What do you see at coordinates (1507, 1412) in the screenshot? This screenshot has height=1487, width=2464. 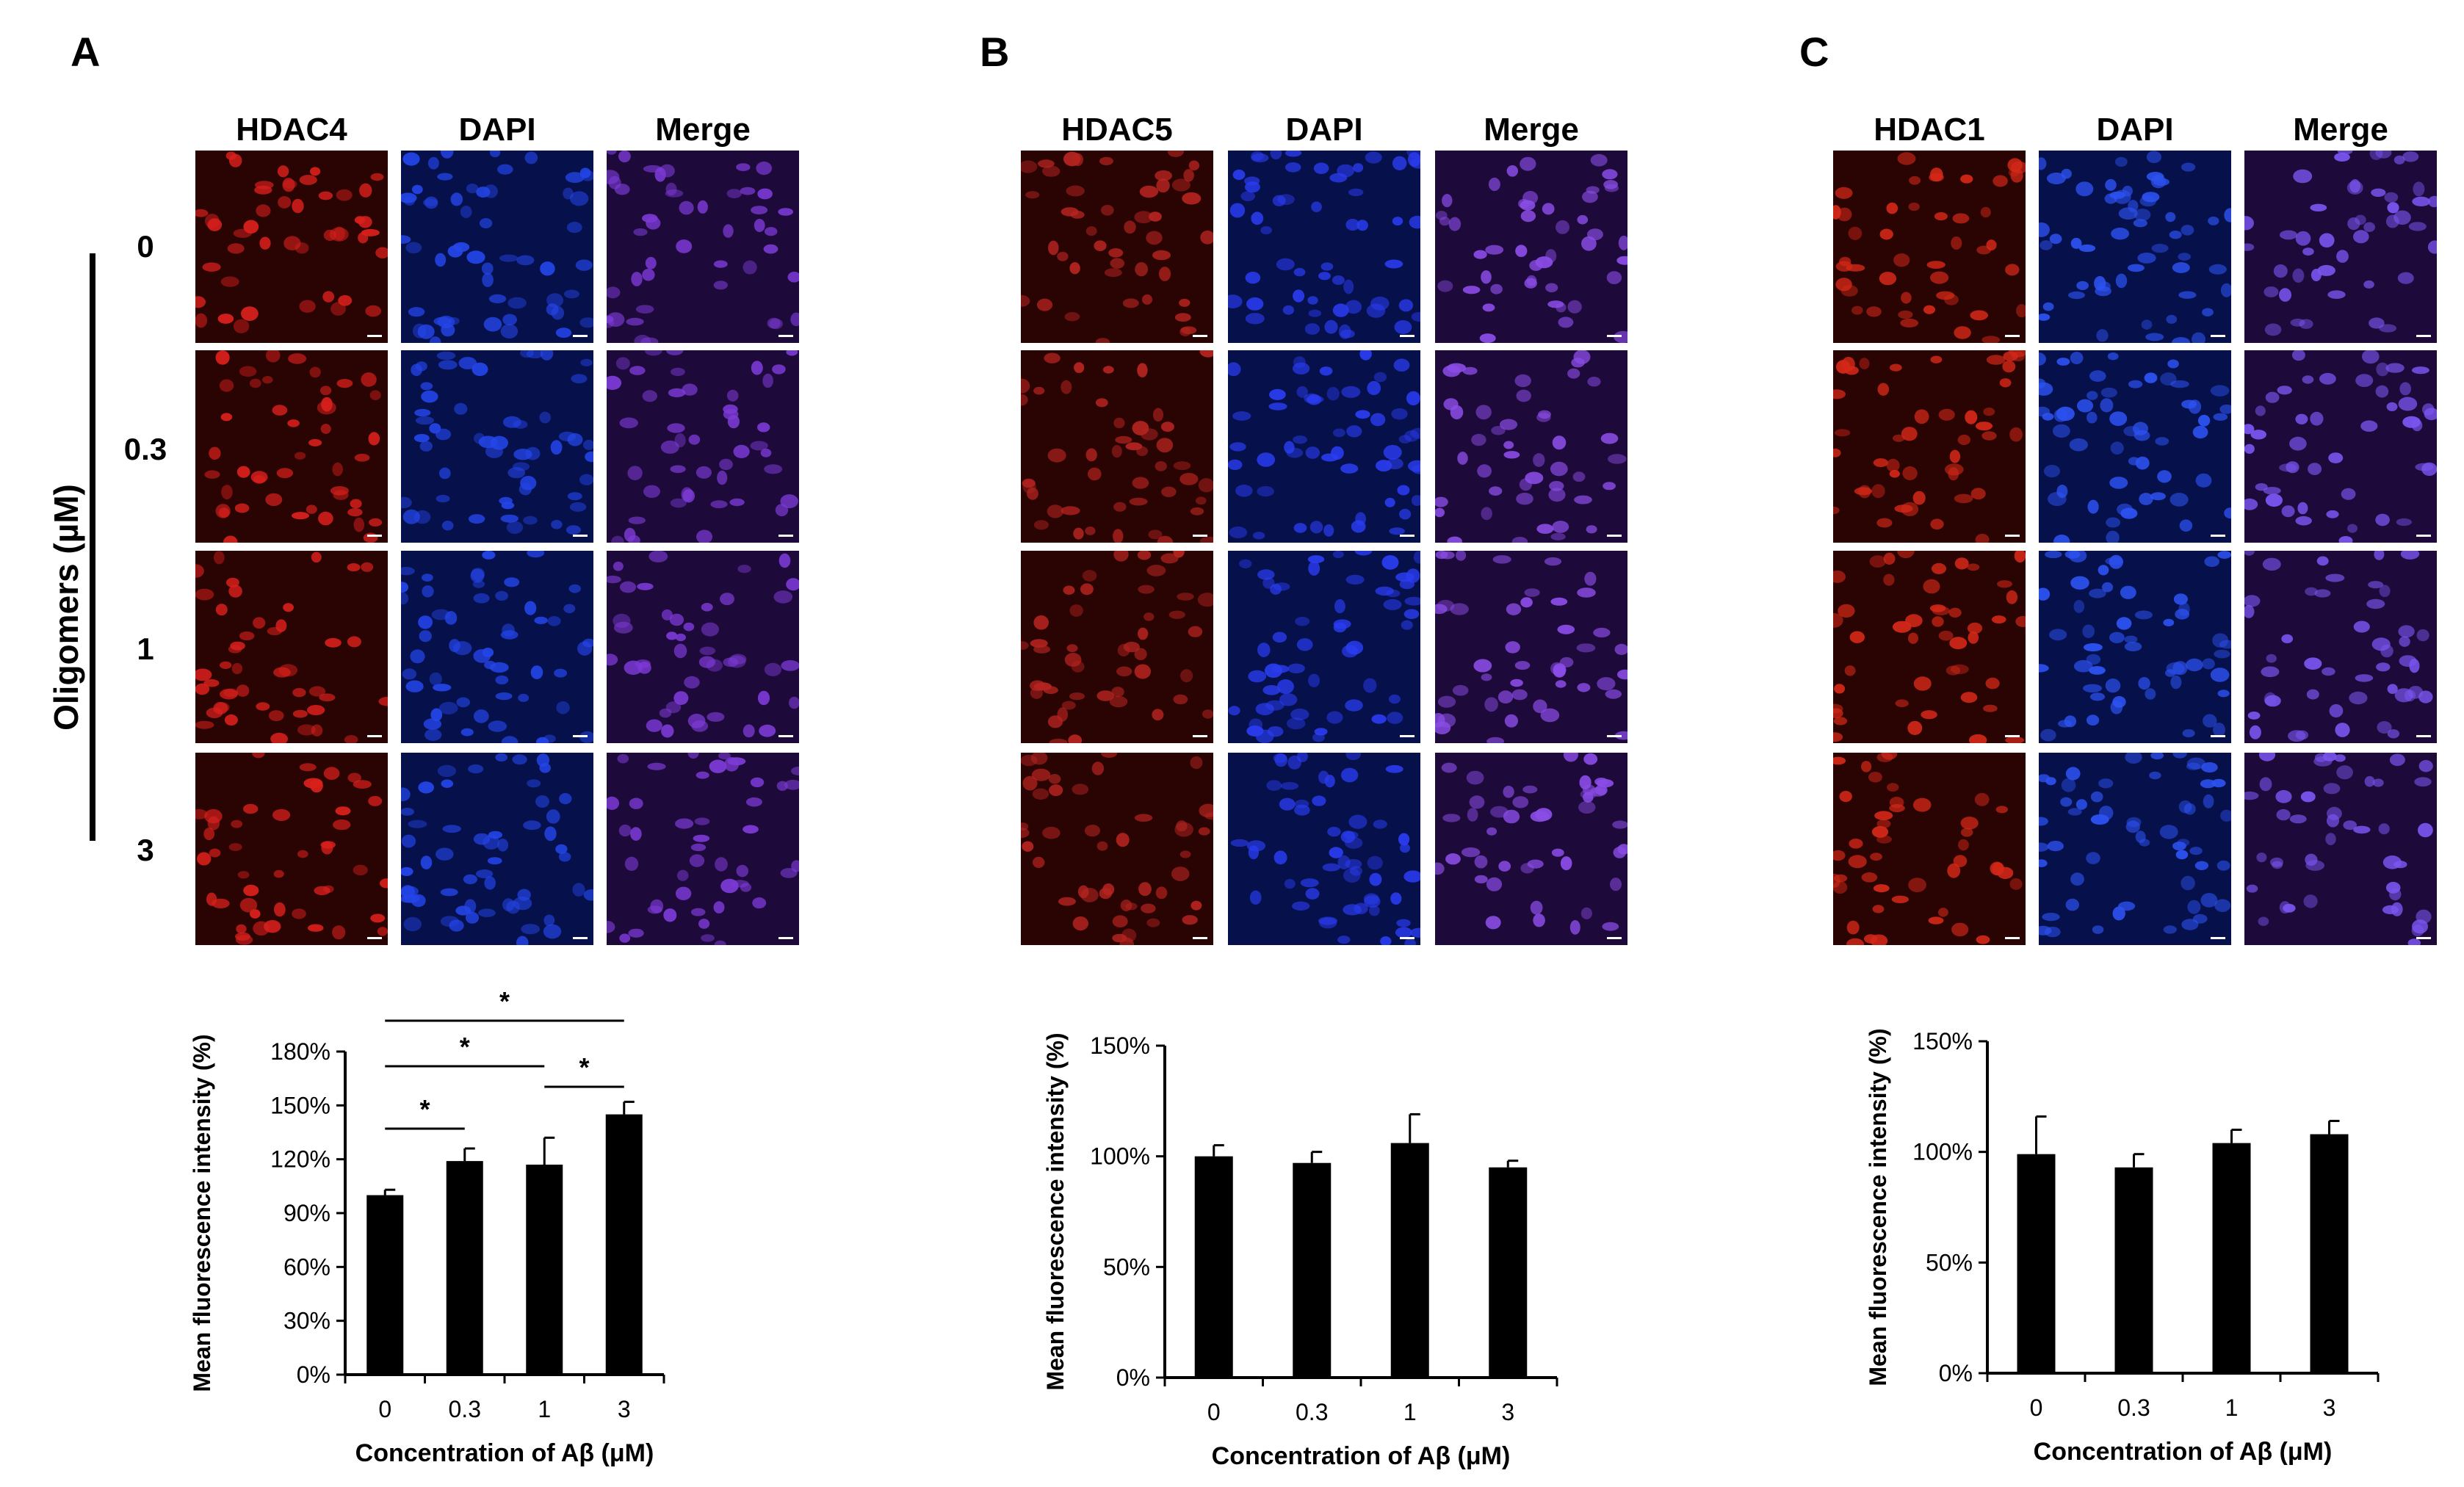 I see `x-tick-label-3: 3` at bounding box center [1507, 1412].